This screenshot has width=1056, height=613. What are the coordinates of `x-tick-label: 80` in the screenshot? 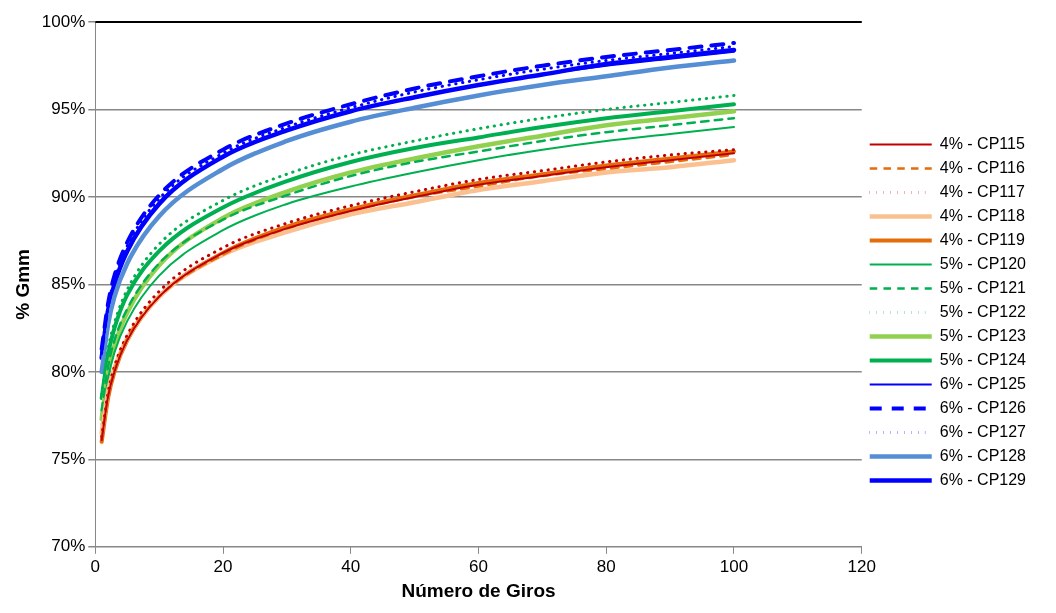 It's located at (606, 566).